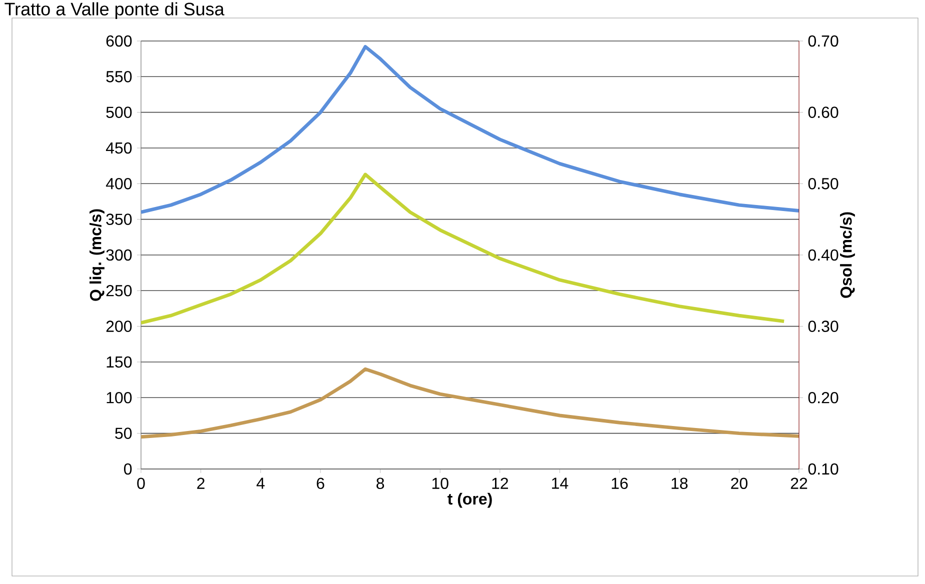  What do you see at coordinates (119, 112) in the screenshot?
I see `y-tick-label: 500` at bounding box center [119, 112].